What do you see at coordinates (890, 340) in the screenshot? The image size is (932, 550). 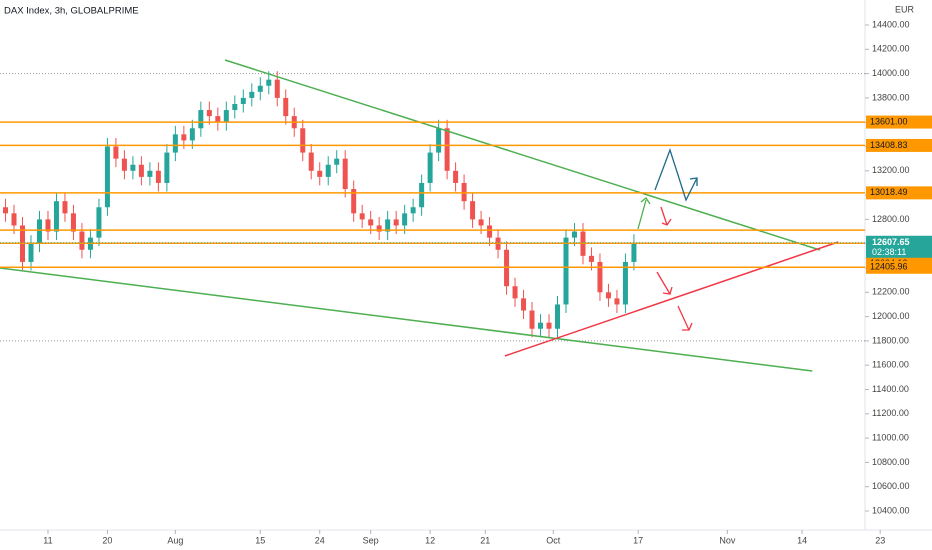 I see `y-tick-label: 11800.00` at bounding box center [890, 340].